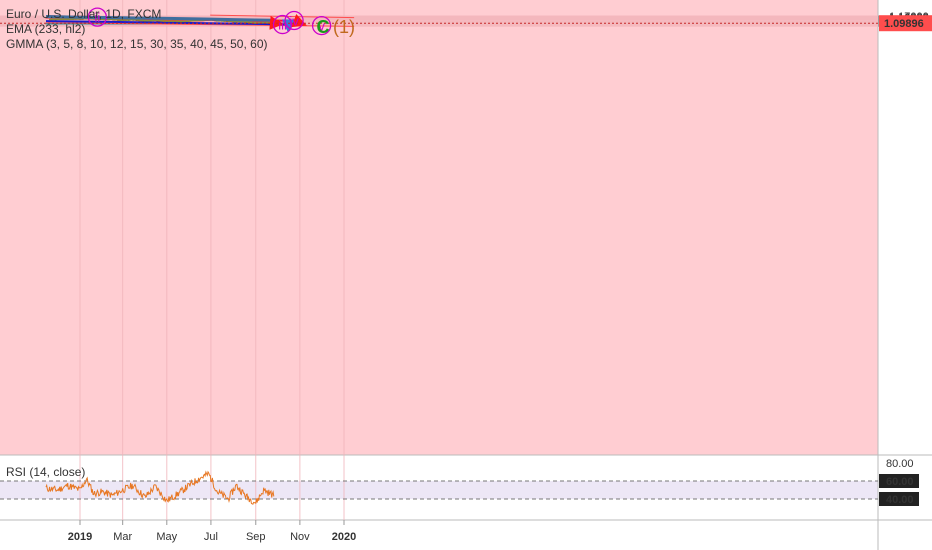 The width and height of the screenshot is (932, 550). What do you see at coordinates (256, 537) in the screenshot?
I see `x-tick-label: Sep` at bounding box center [256, 537].